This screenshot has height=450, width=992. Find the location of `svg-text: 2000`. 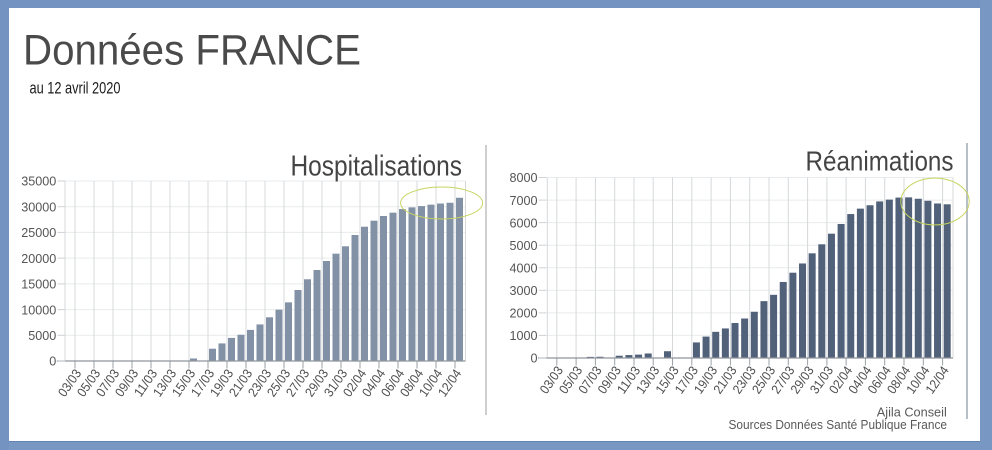

svg-text: 2000 is located at coordinates (523, 314).